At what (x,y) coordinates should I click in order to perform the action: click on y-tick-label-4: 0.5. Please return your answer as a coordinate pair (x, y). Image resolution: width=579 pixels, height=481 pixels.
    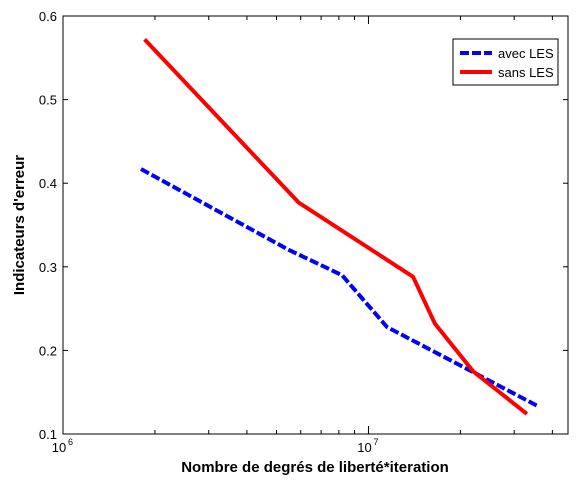
    Looking at the image, I should click on (48, 100).